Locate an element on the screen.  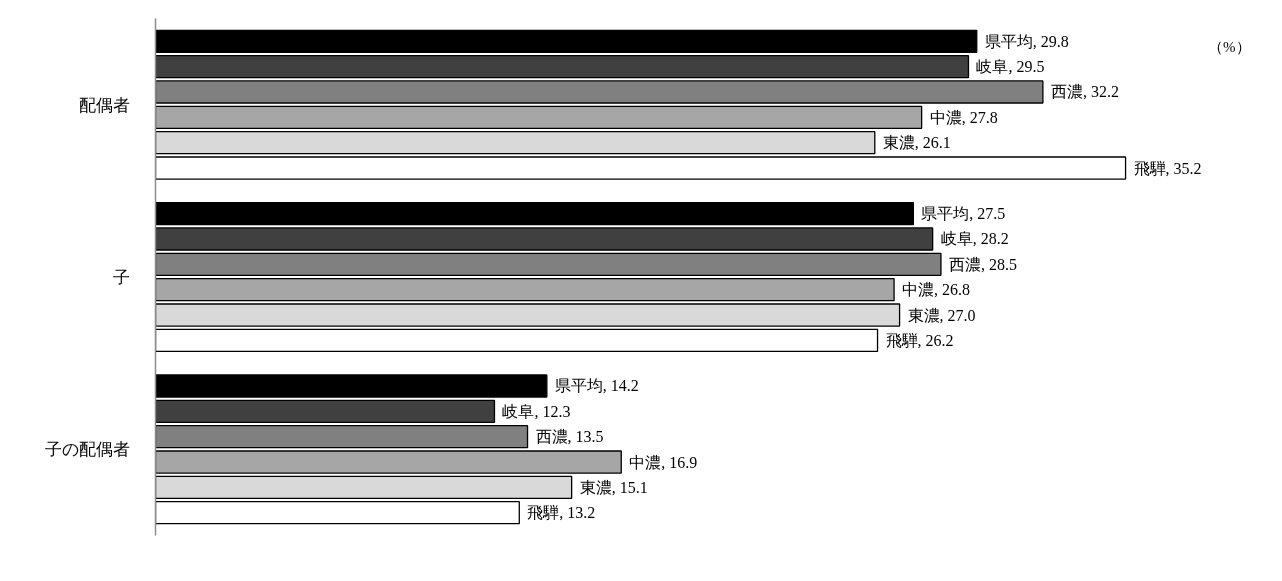
data-label: 西濃, 13.5 is located at coordinates (569, 437).